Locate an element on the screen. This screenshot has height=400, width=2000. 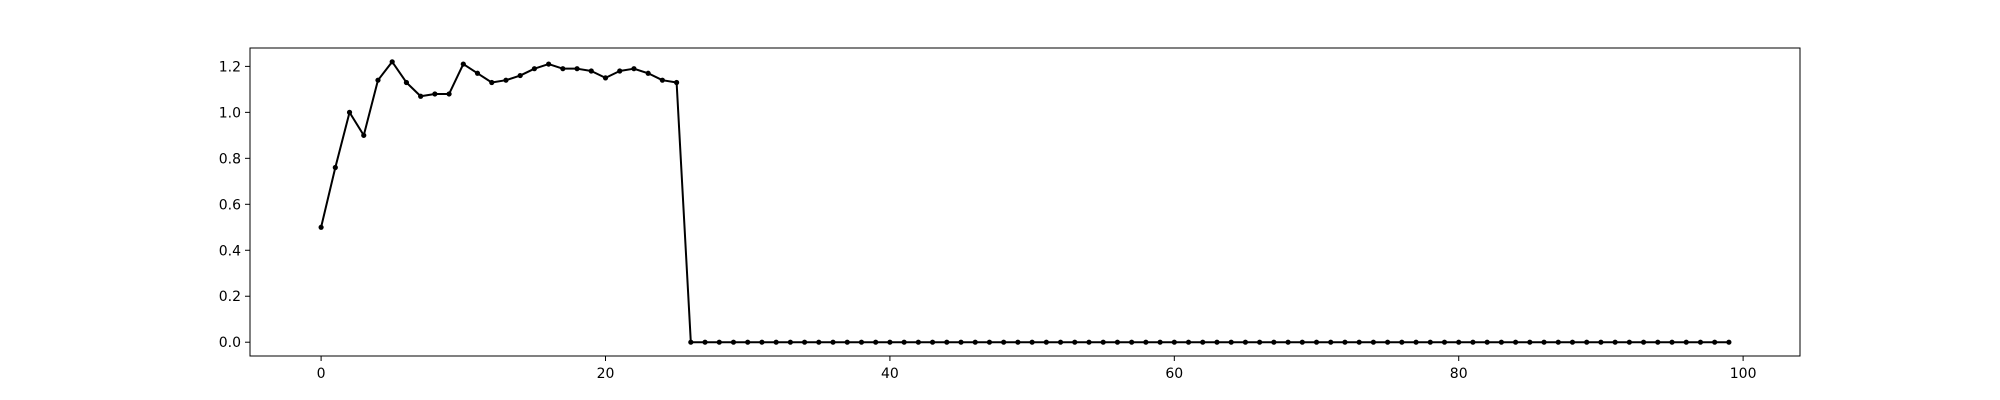
y-tick-label: 1.2 is located at coordinates (230, 67).